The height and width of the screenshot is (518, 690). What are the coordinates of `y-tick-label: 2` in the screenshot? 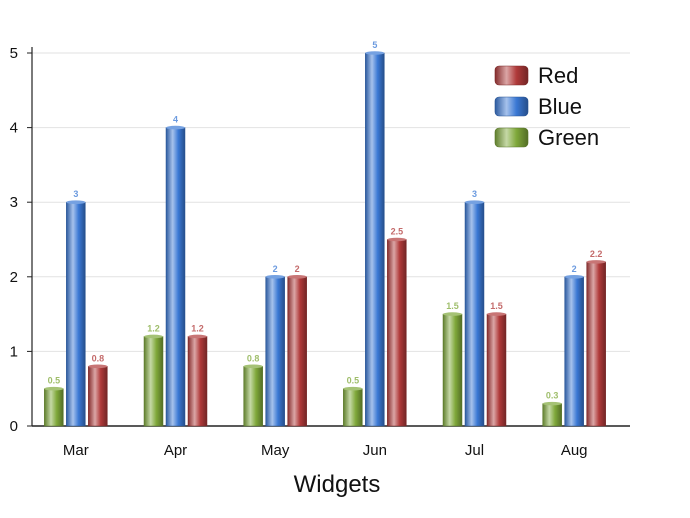 It's located at (14, 277).